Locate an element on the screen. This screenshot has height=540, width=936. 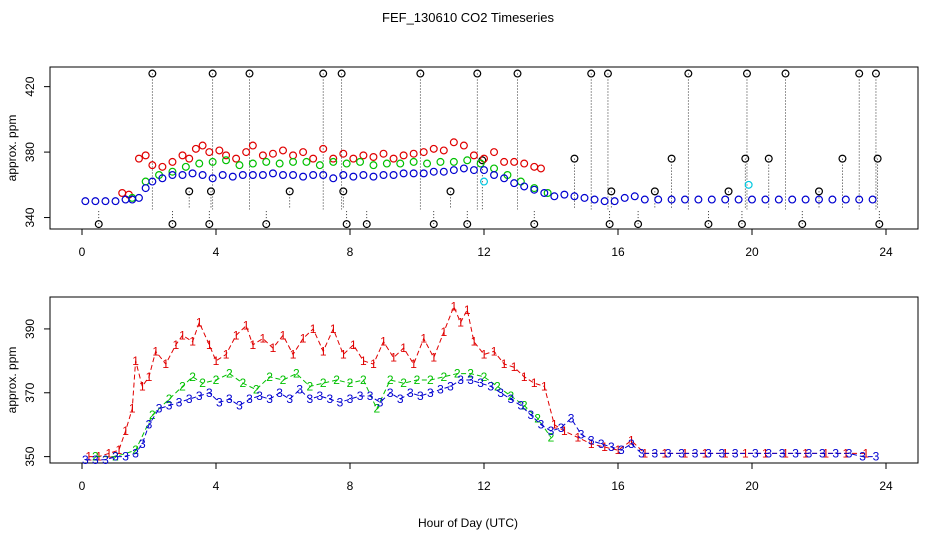
x-tick-label: 16 is located at coordinates (618, 252).